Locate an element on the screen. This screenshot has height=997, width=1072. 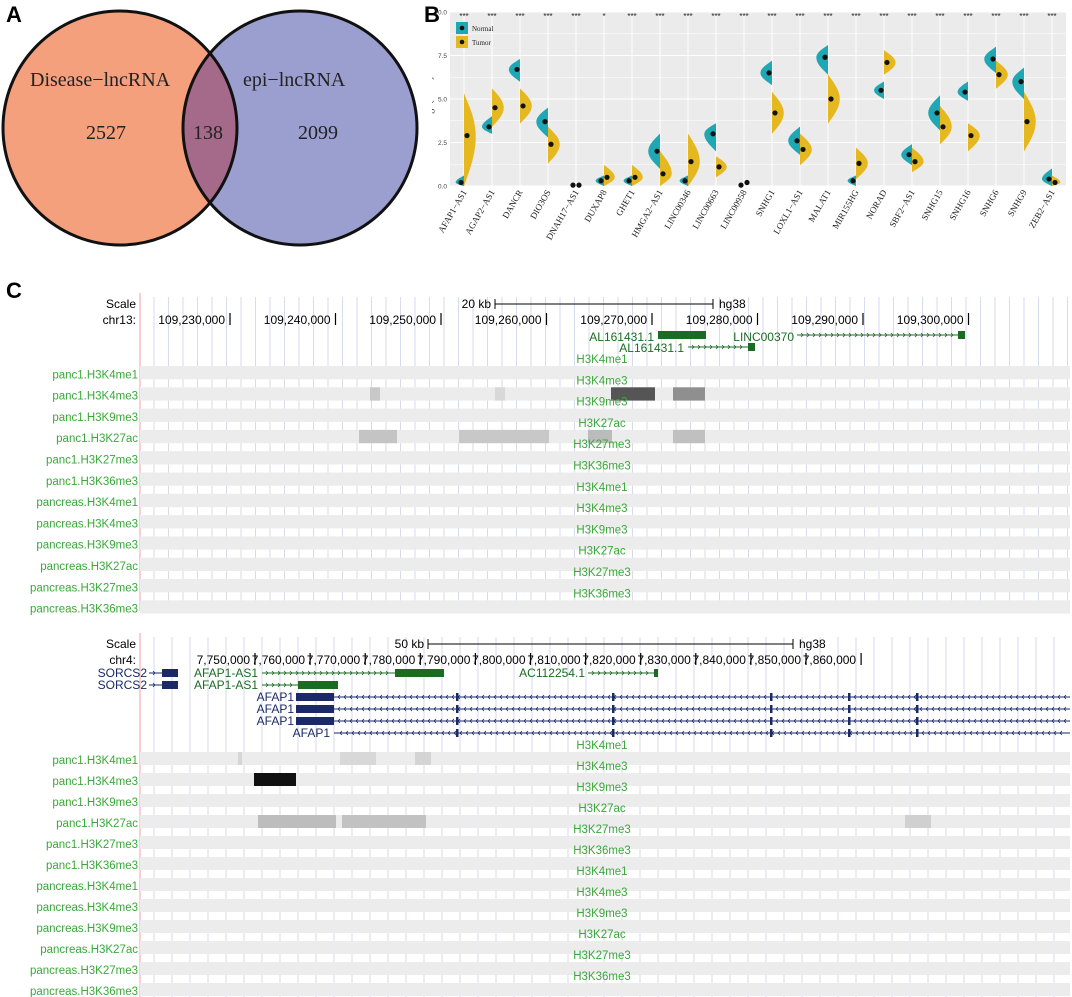
venn-diagram: Disease−lncRNA epi−lncRNA 2527 138 2099 is located at coordinates (210, 128).